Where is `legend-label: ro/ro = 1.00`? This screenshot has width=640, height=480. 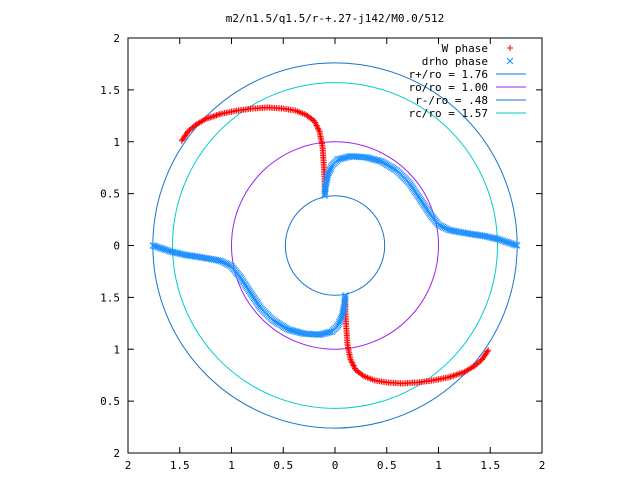 legend-label: ro/ro = 1.00 is located at coordinates (448, 87).